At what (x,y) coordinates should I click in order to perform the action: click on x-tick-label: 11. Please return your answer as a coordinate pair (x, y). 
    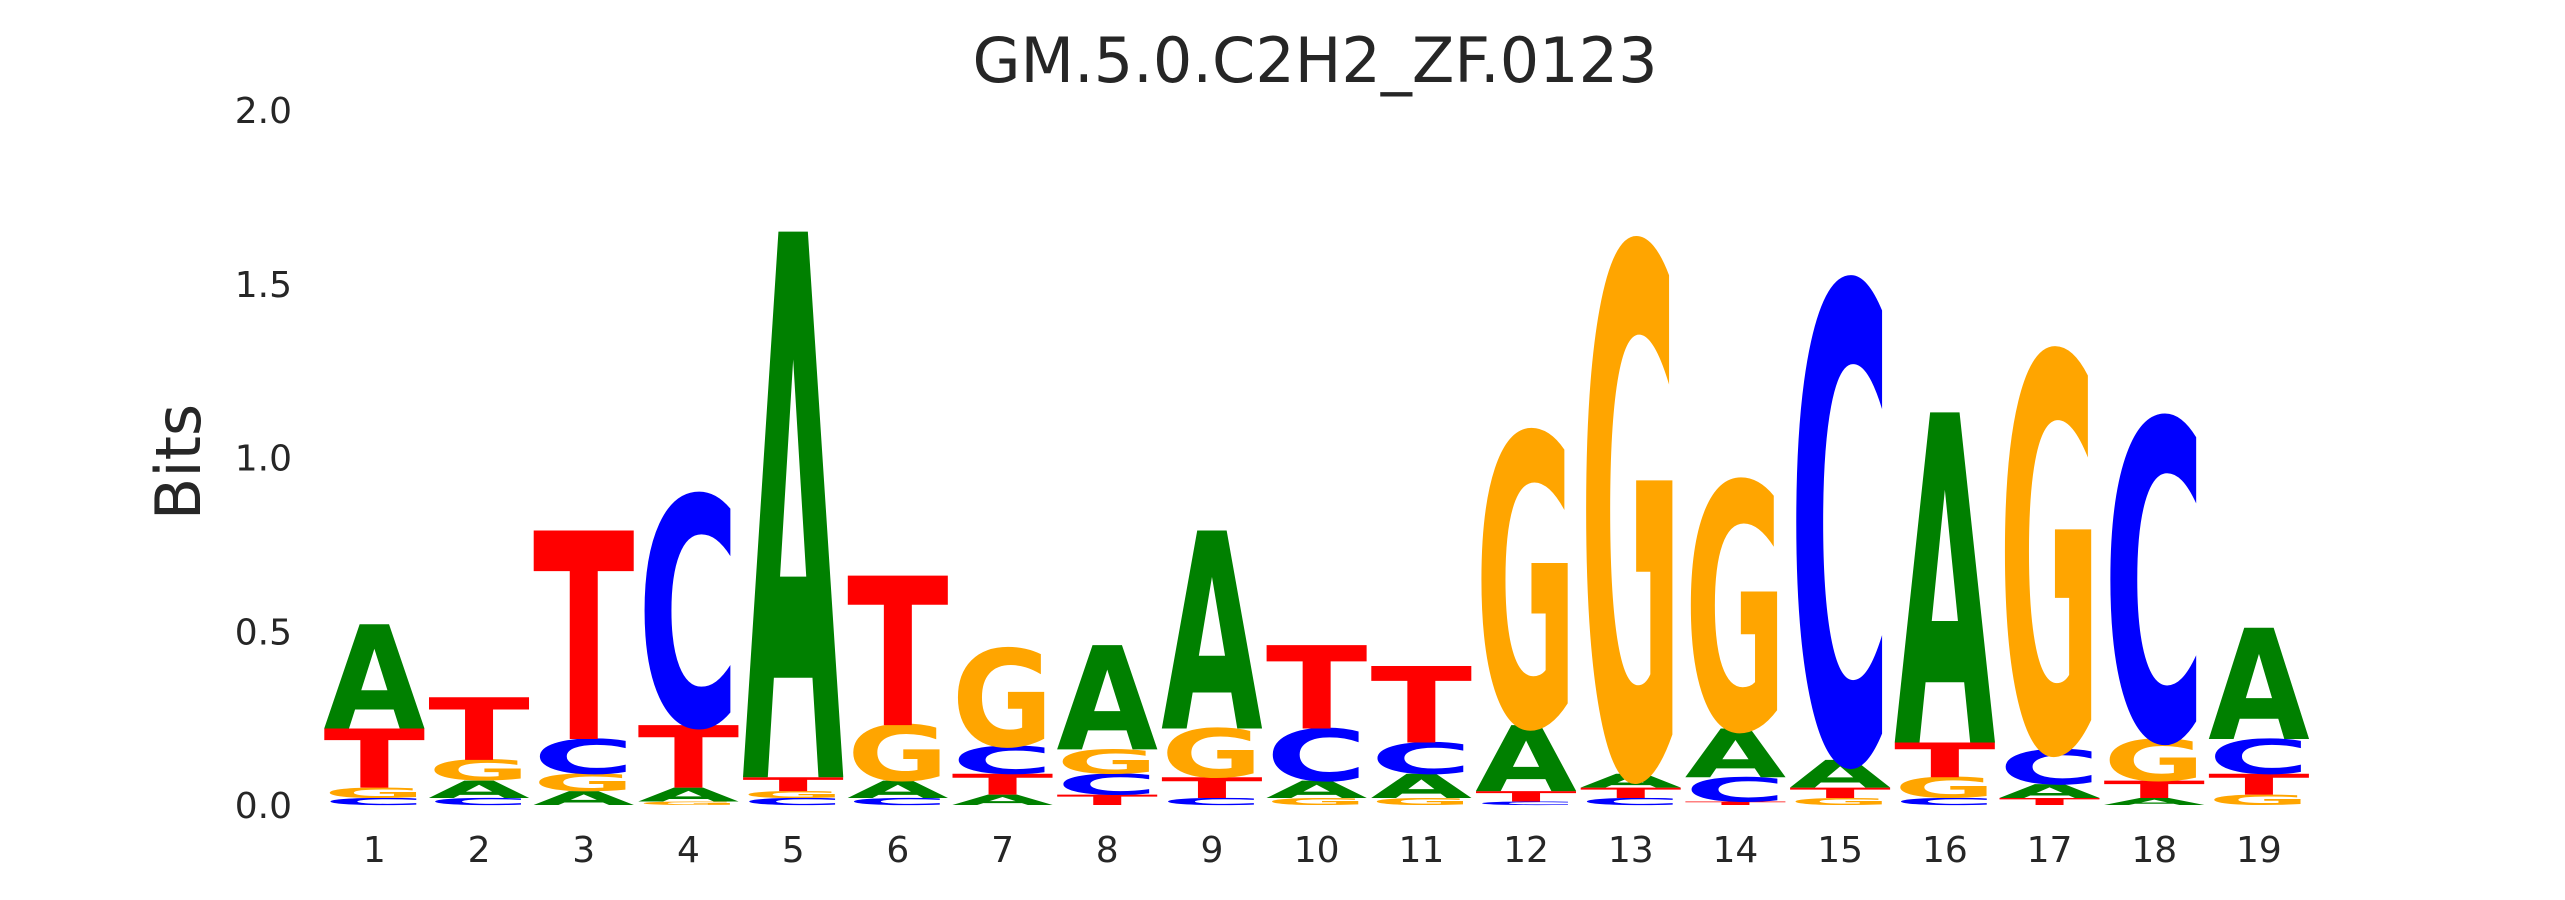
    Looking at the image, I should click on (1421, 850).